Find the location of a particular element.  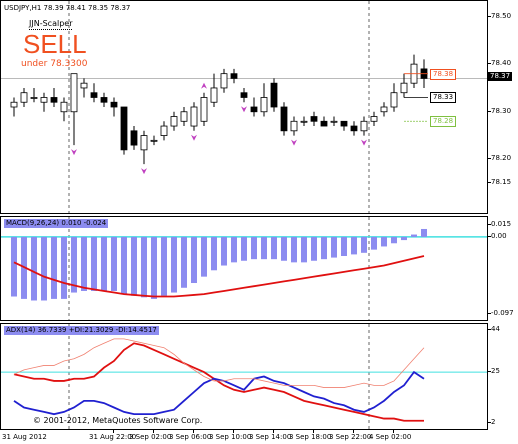

plus-di-line is located at coordinates (219, 393).